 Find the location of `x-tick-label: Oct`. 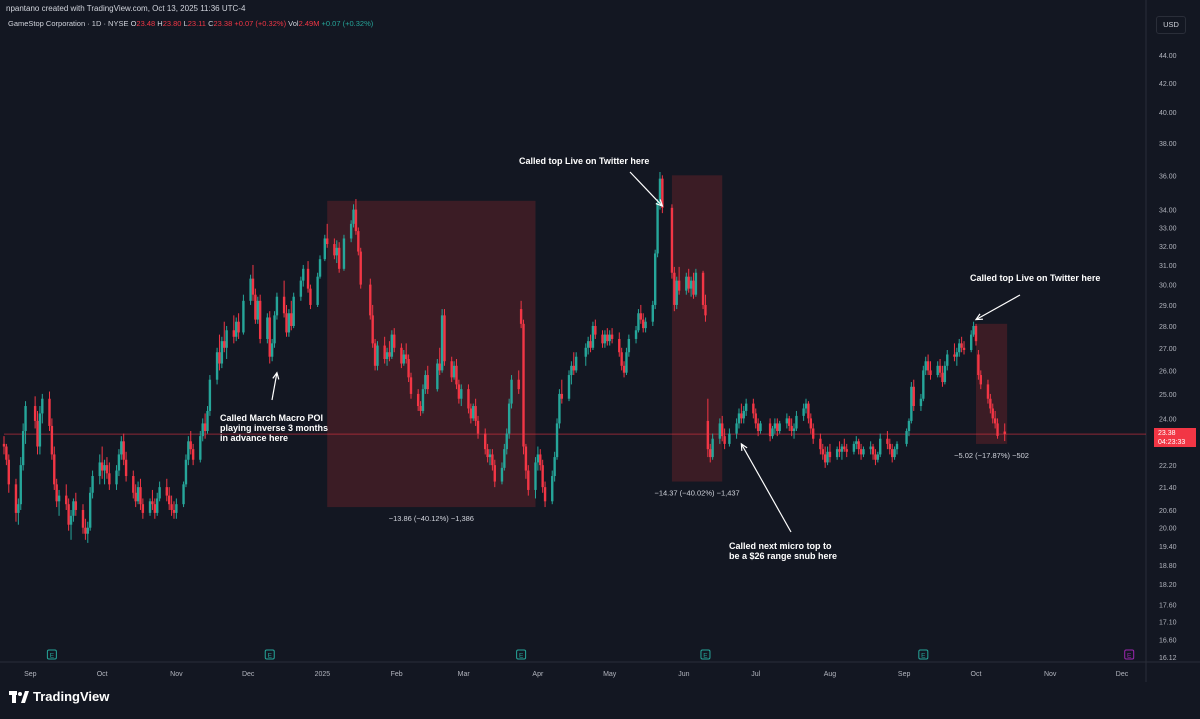

x-tick-label: Oct is located at coordinates (102, 674).